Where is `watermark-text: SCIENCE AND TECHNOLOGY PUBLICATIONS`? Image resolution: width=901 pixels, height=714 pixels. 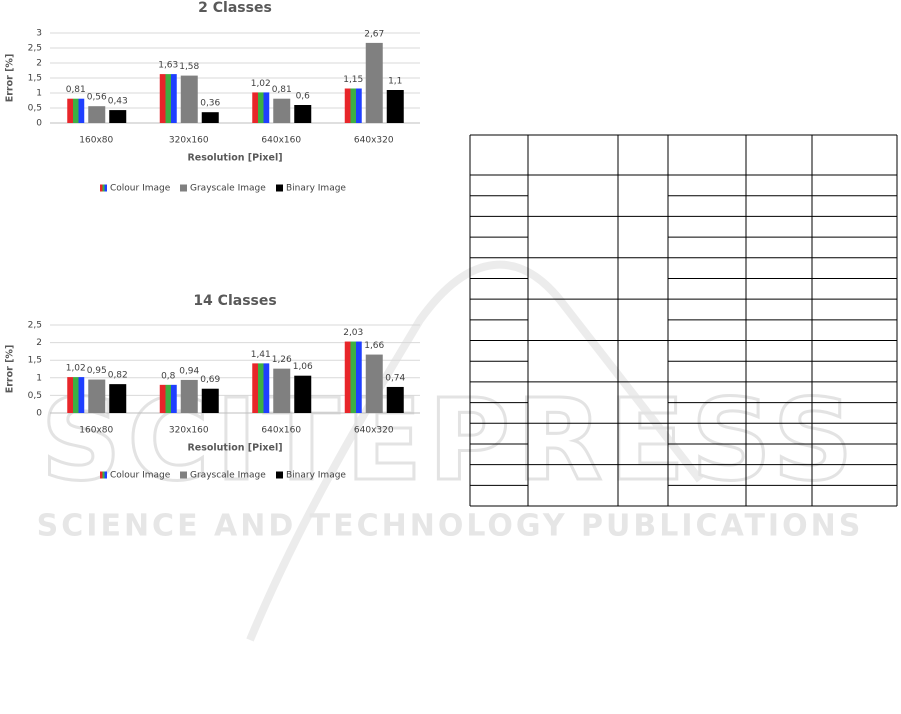
watermark-text: SCIENCE AND TECHNOLOGY PUBLICATIONS is located at coordinates (450, 526).